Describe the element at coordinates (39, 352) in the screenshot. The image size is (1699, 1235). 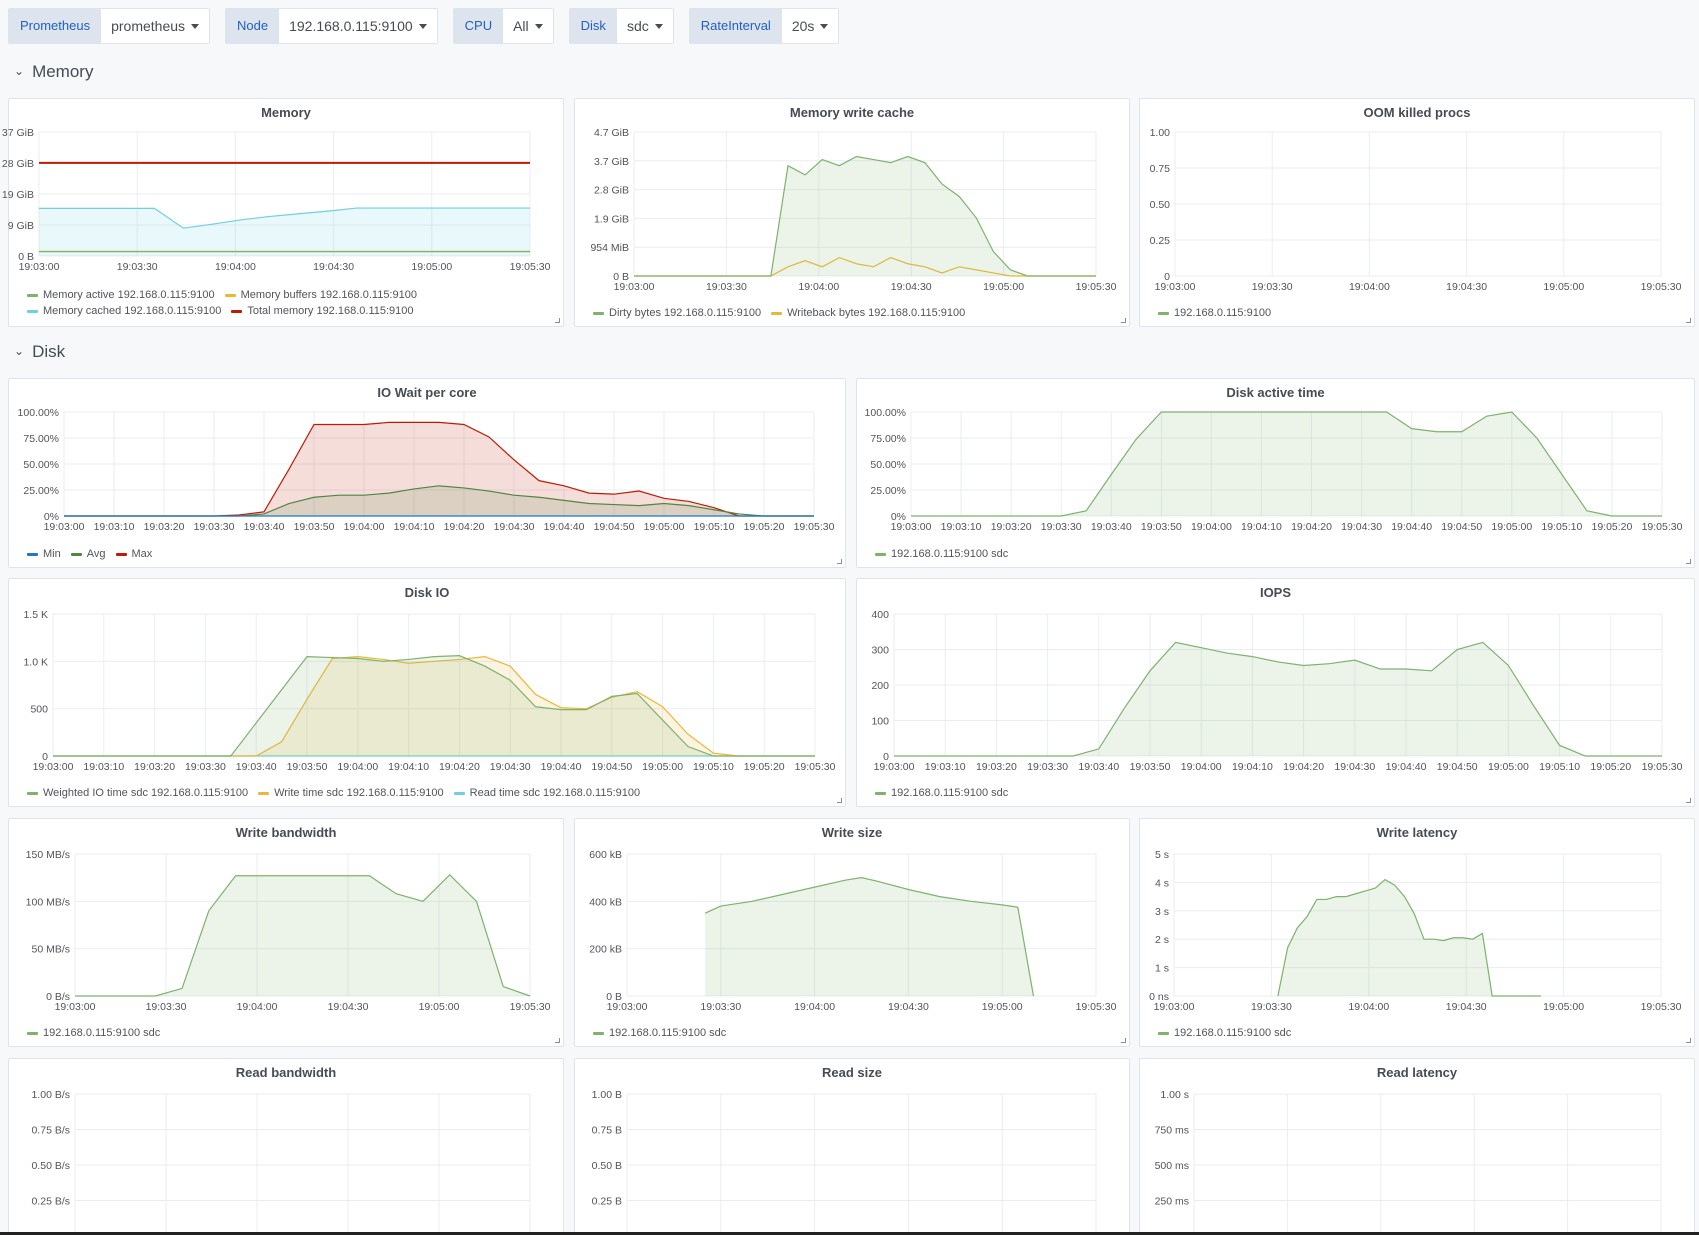
I see `row-header-disk: ⌄ Disk` at that location.